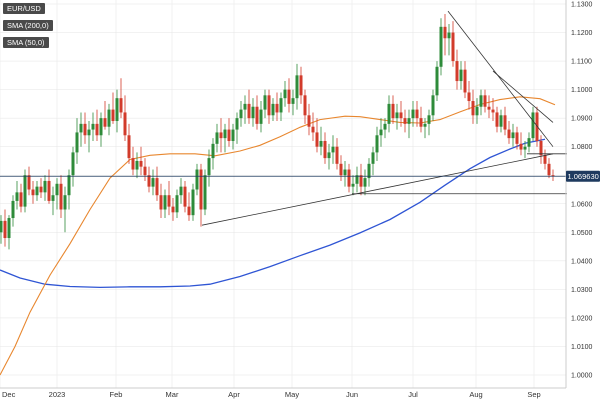 This screenshot has height=400, width=600. I want to click on y-tick-label: 1.0600, so click(582, 204).